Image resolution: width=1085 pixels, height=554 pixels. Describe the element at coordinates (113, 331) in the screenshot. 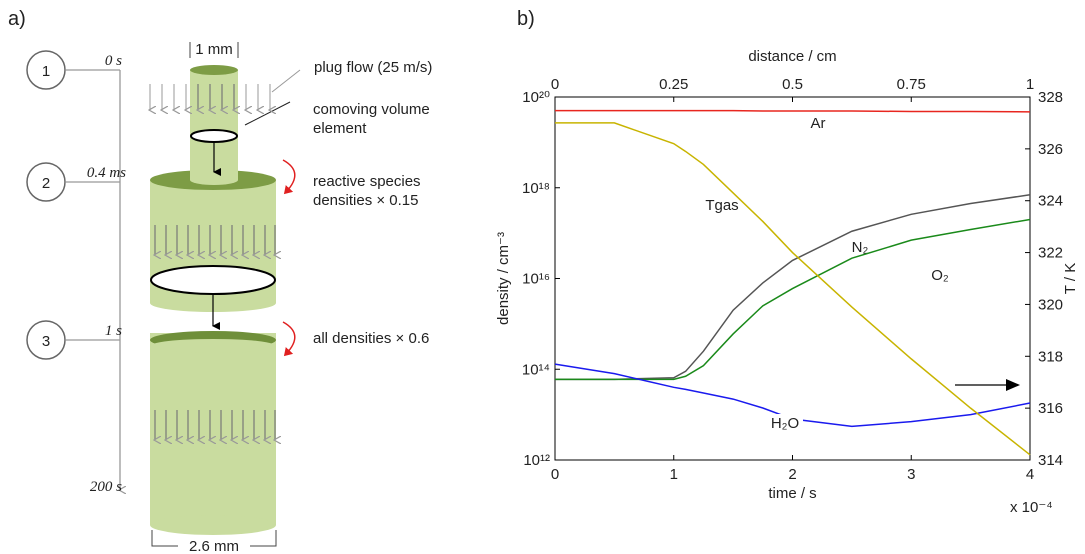

I see `step-time: 1 s` at that location.